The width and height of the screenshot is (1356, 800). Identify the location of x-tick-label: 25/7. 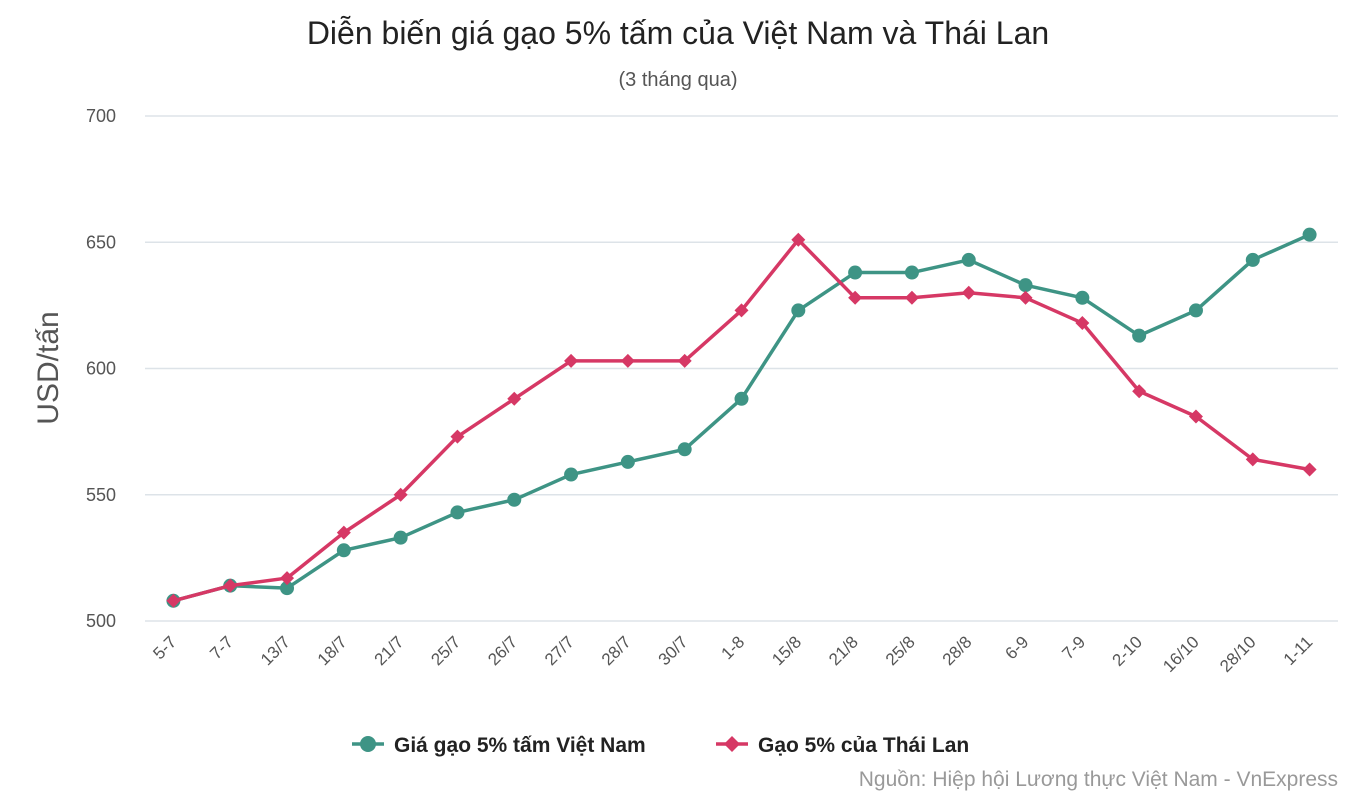
(445, 650).